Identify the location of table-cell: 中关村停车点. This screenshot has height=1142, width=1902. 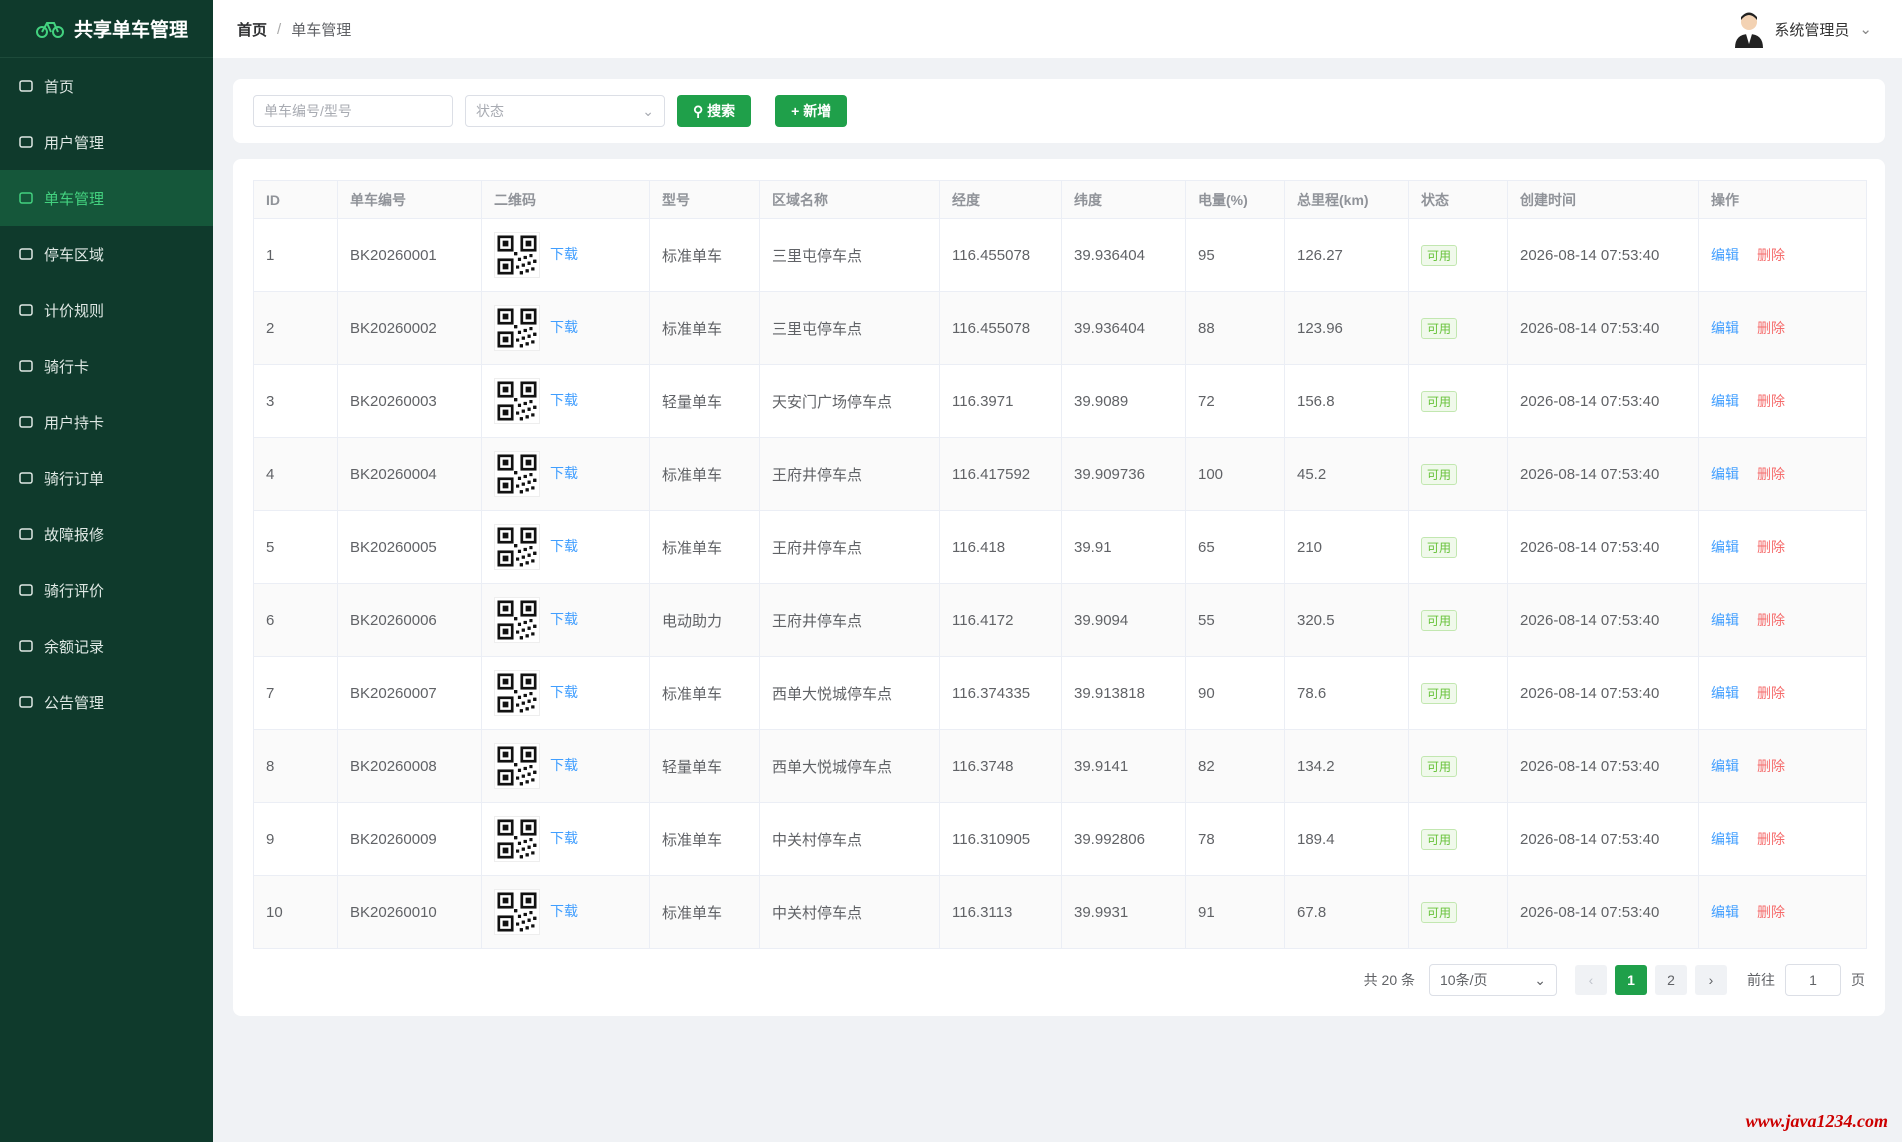
(849, 912).